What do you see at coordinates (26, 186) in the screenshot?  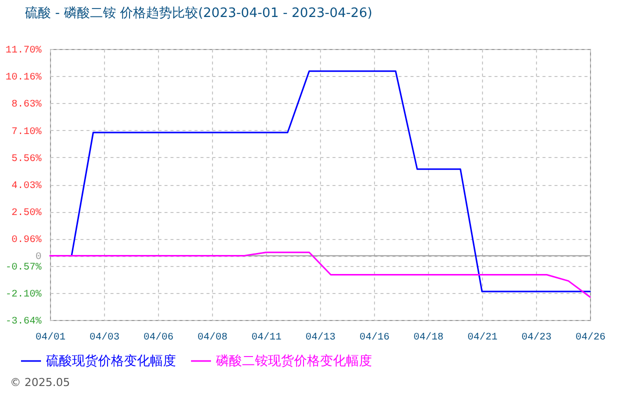 I see `y-tick-label: 4.03%` at bounding box center [26, 186].